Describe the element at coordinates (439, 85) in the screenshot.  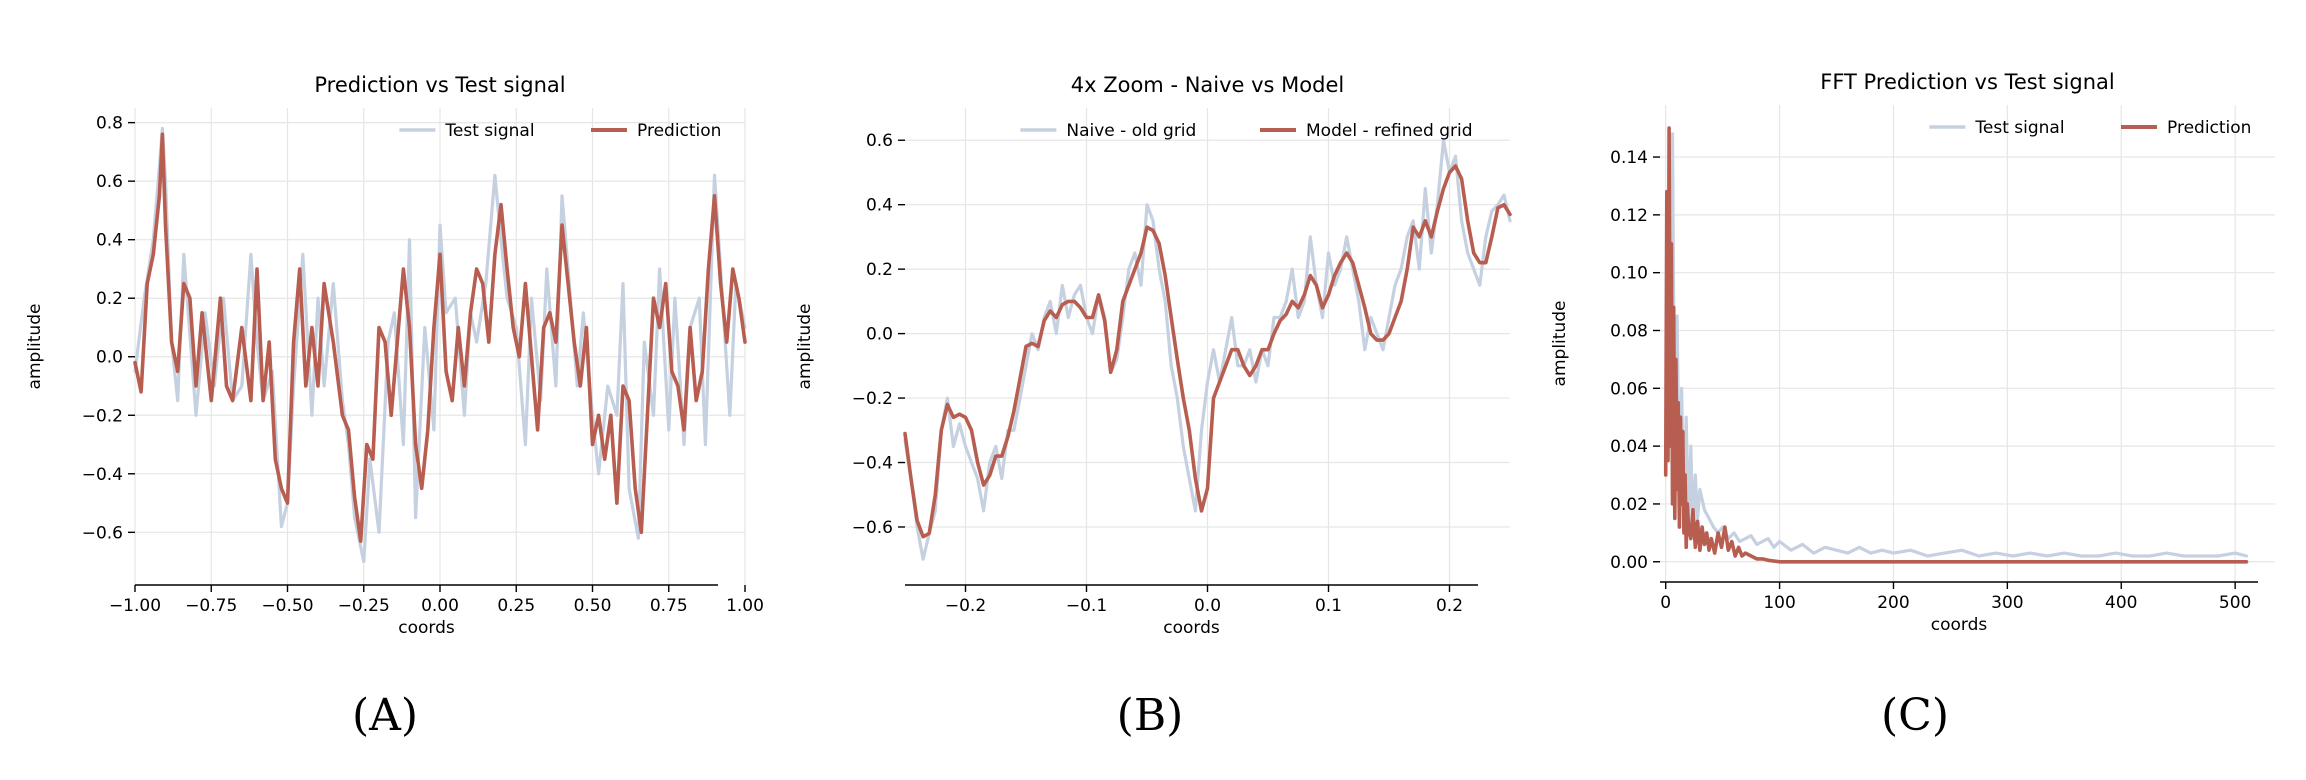
I see `chart-title: Prediction vs Test signal` at that location.